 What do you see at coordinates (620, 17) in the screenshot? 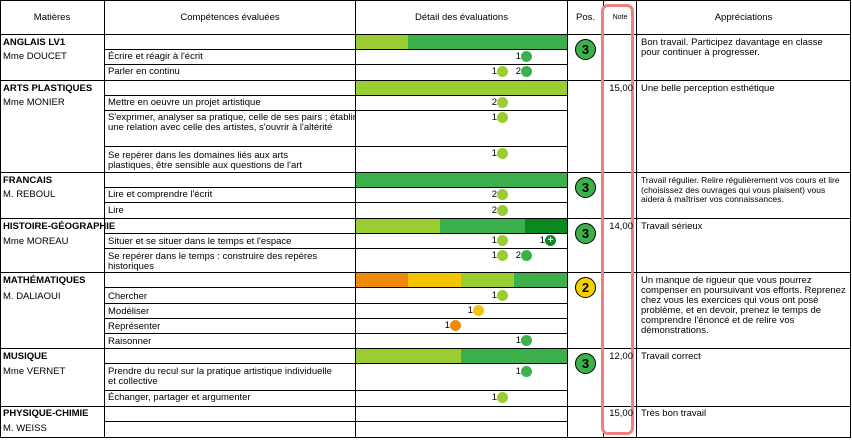
I see `header-note: Note` at bounding box center [620, 17].